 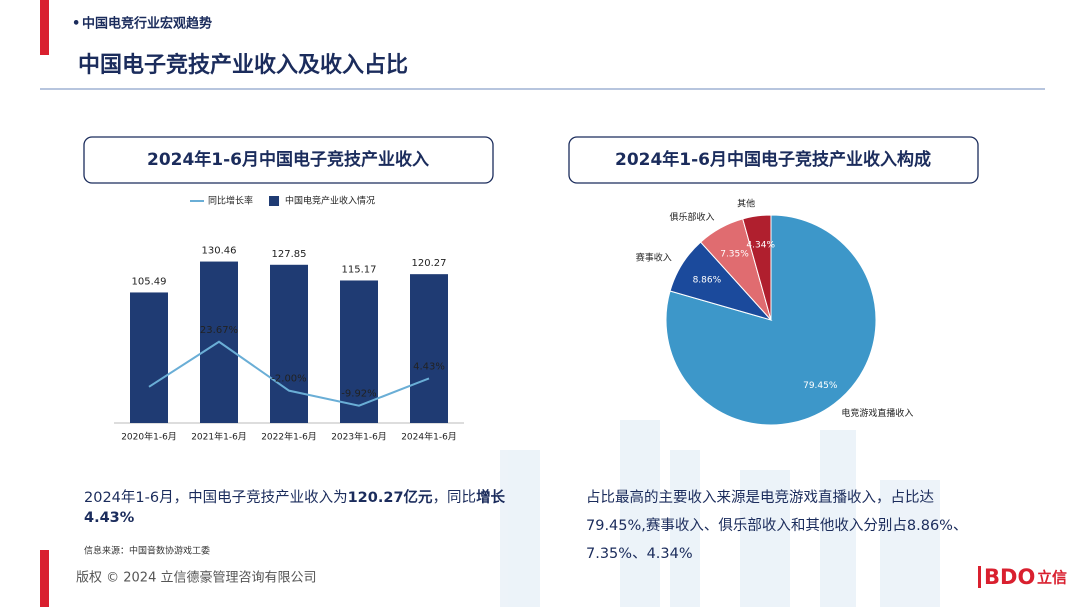 What do you see at coordinates (877, 413) in the screenshot?
I see `category-label: 电竞游戏直播收入` at bounding box center [877, 413].